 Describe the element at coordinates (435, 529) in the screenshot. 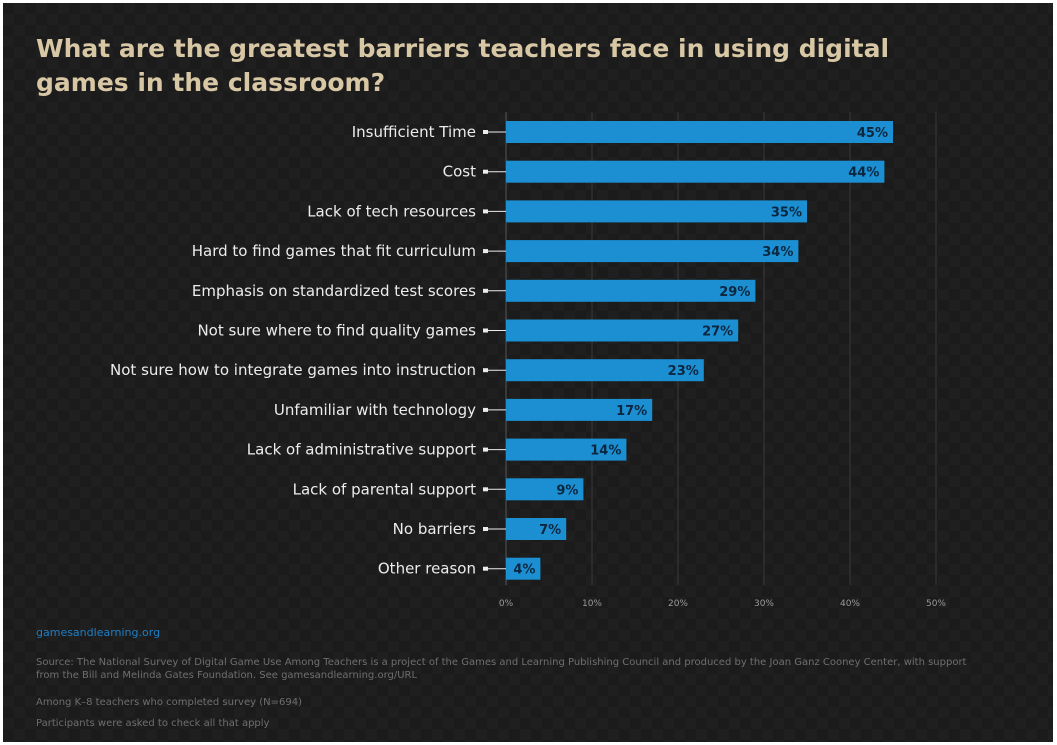

I see `category-label: No barriers` at that location.